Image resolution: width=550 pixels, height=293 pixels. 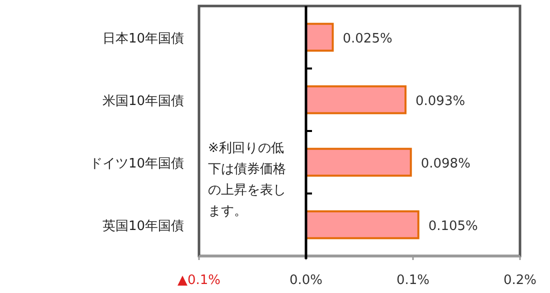 I want to click on data-label: 0.025%, so click(x=367, y=38).